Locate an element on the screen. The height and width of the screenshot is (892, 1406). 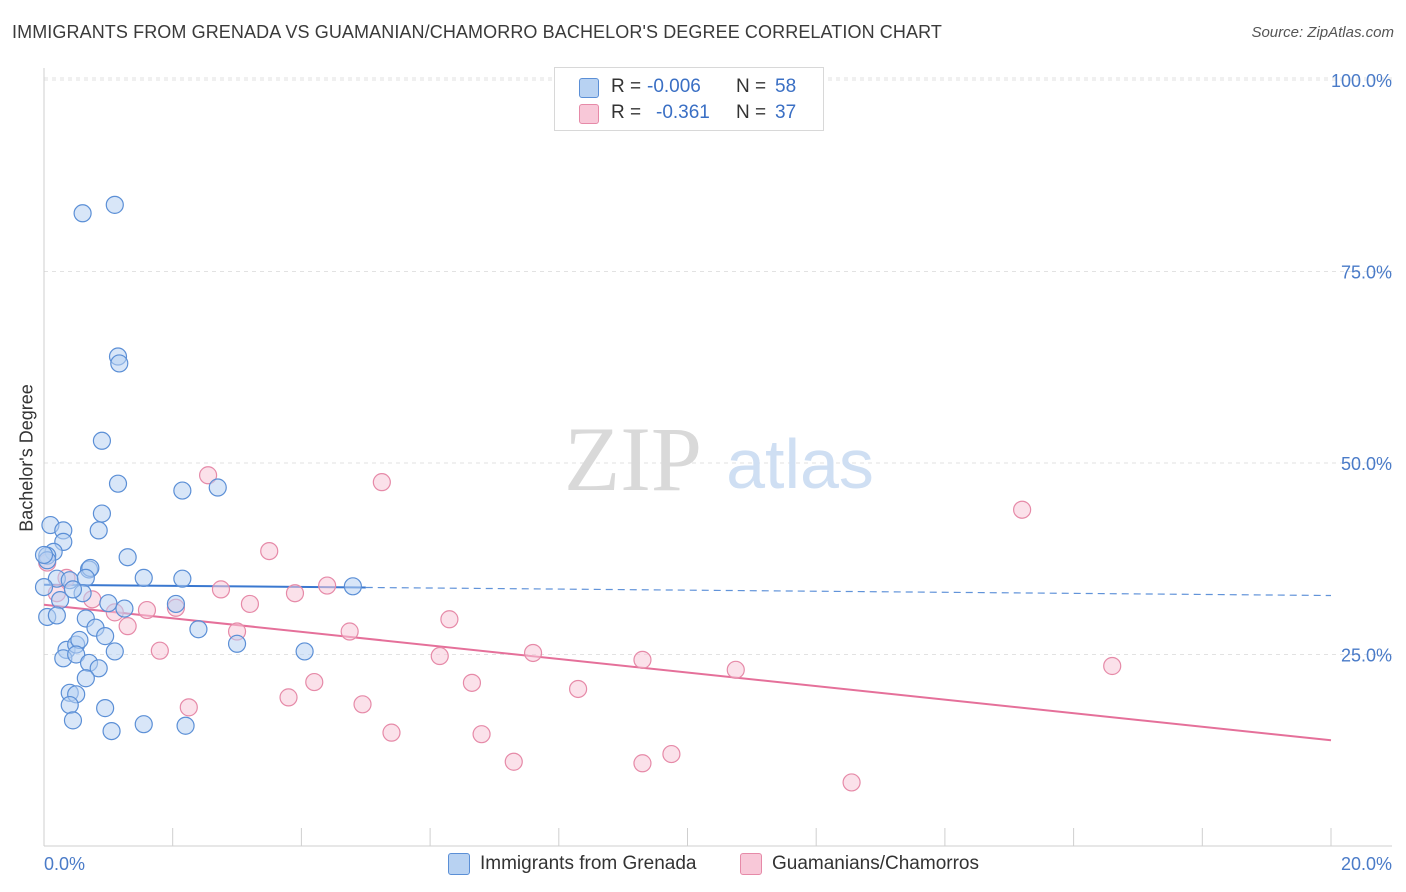
trend-line-grenada-extension is located at coordinates (848, 591).